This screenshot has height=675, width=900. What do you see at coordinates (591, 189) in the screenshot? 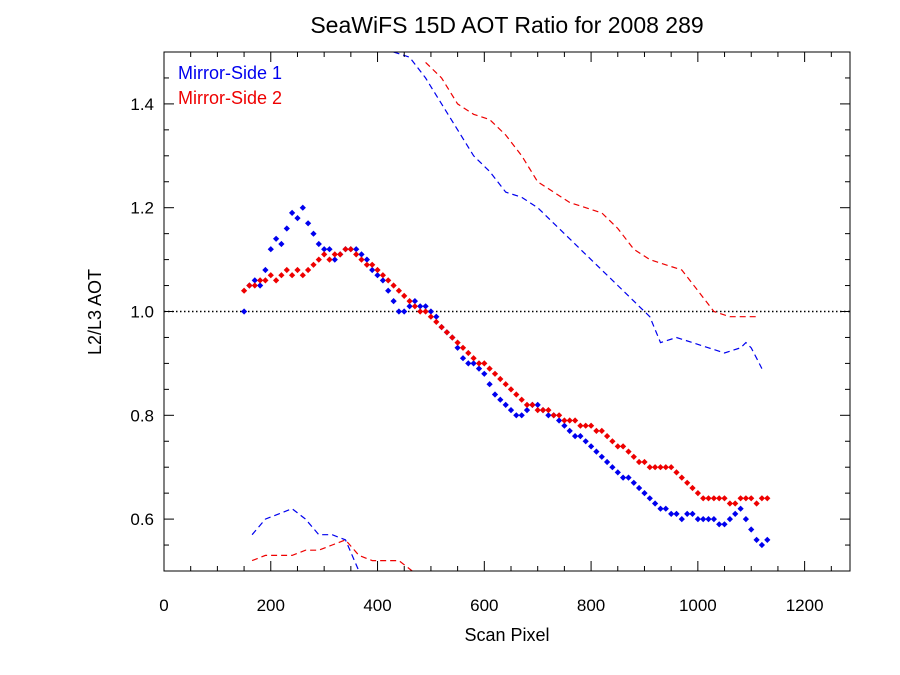
I see `series-2-upper-bound-line` at bounding box center [591, 189].